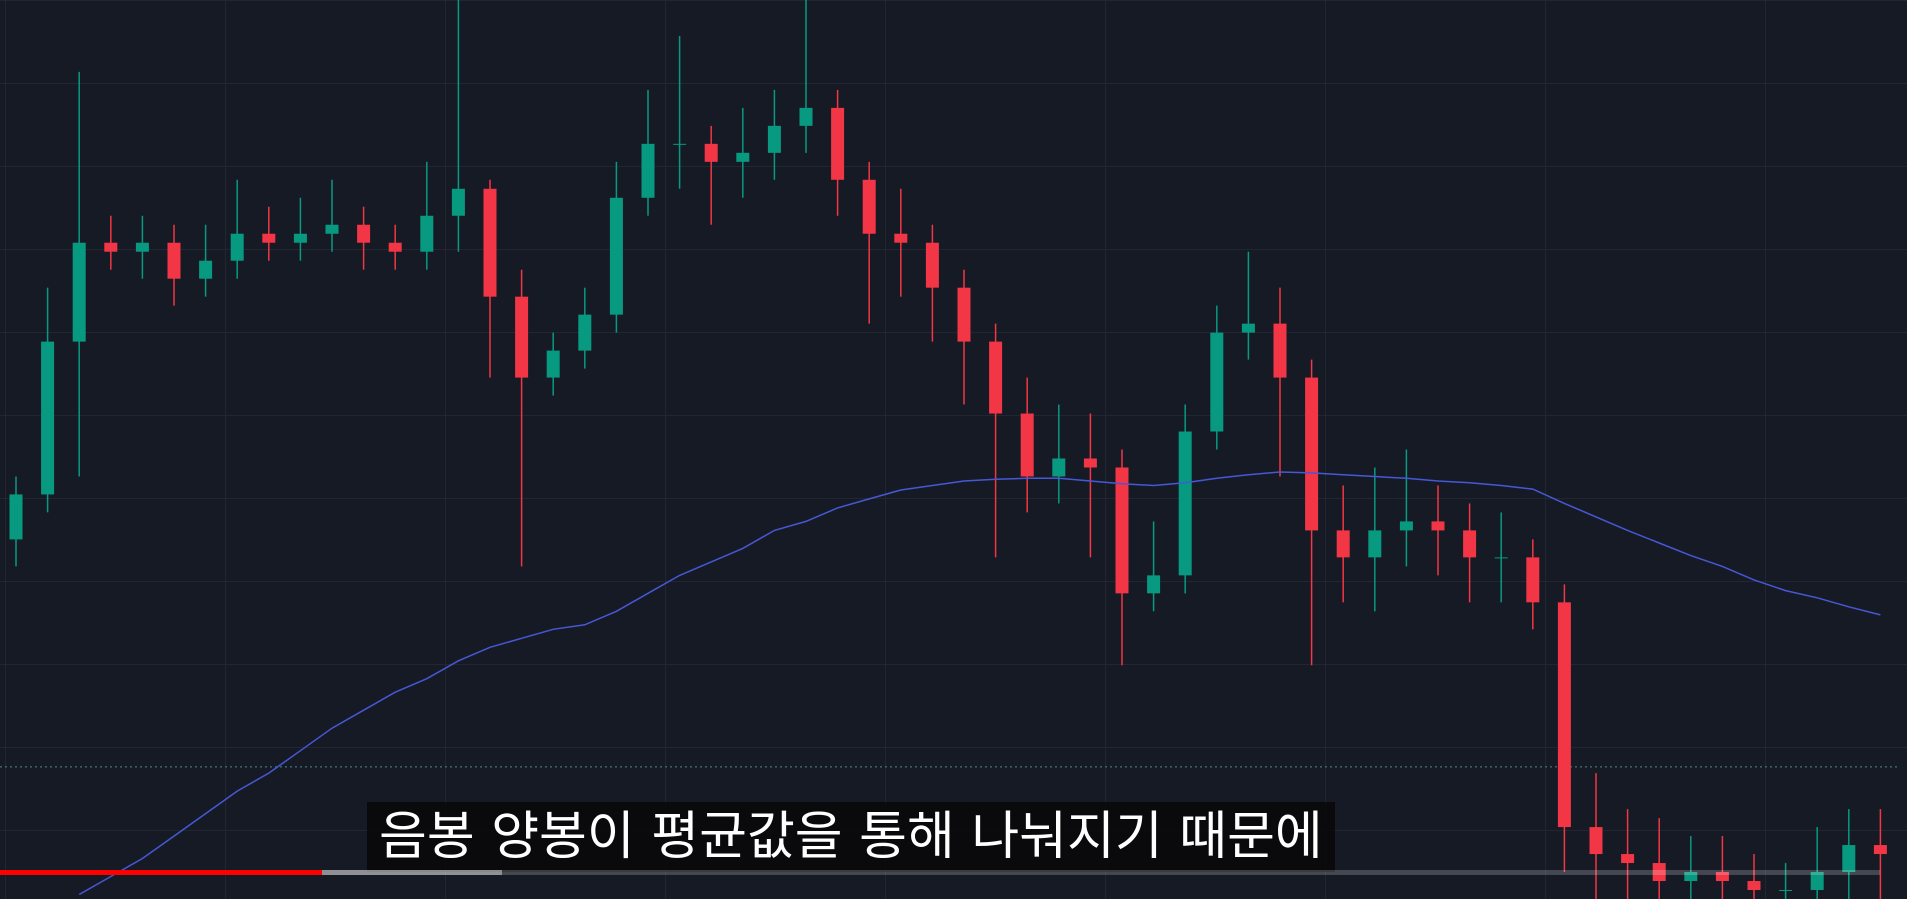 The width and height of the screenshot is (1907, 899). Describe the element at coordinates (940, 872) in the screenshot. I see `progress-bar` at that location.